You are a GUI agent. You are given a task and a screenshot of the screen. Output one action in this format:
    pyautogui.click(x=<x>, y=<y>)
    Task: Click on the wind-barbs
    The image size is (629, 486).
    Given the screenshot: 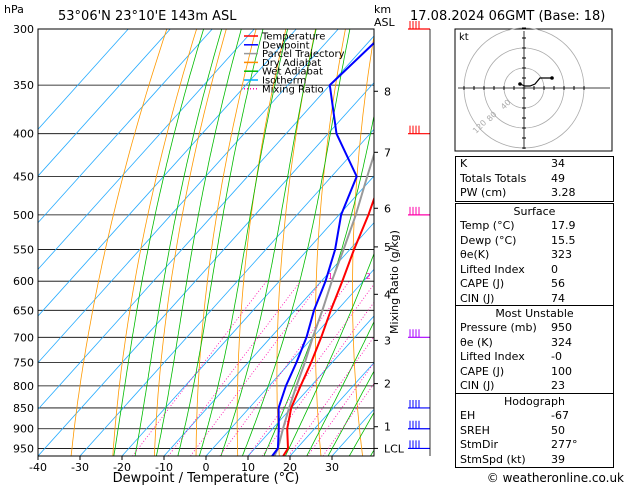 What is the action you would take?
    pyautogui.click(x=419, y=238)
    